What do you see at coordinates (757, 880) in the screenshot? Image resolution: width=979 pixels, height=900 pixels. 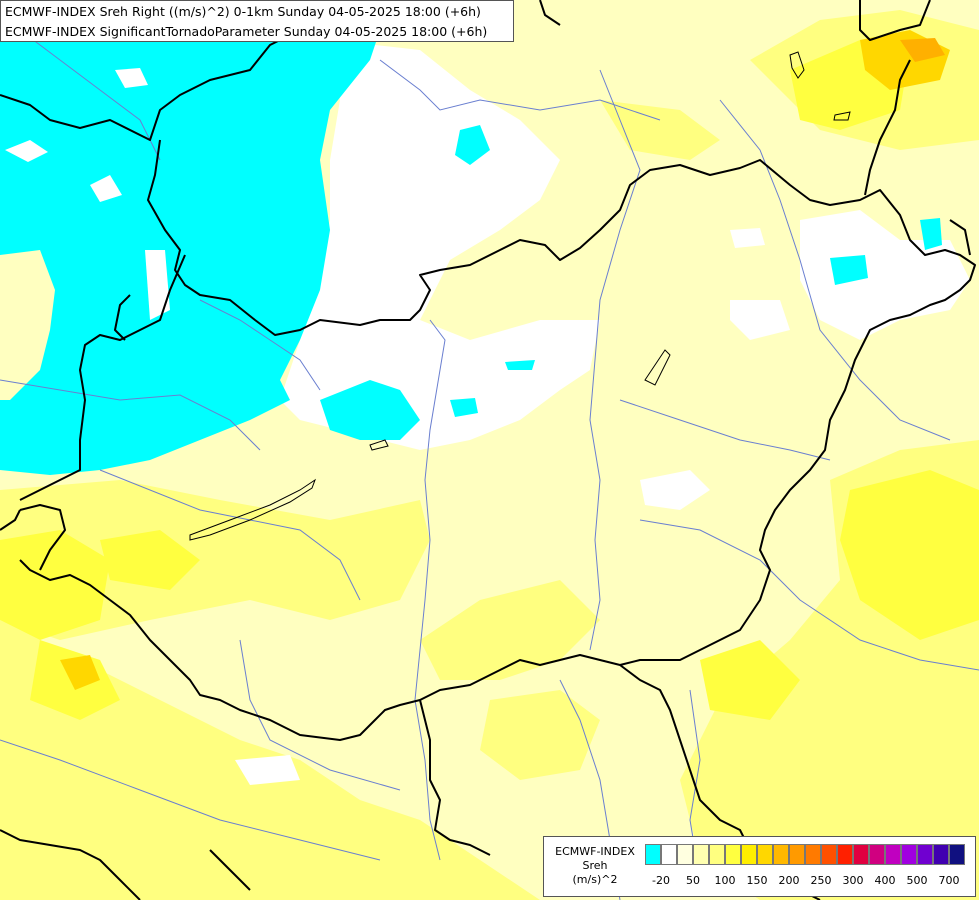 I see `legend-tick-label: 150` at bounding box center [757, 880].